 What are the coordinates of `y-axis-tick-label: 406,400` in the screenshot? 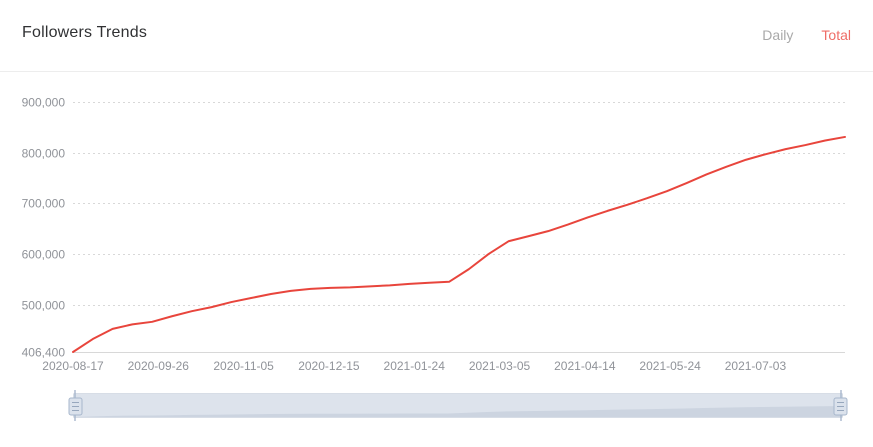 It's located at (44, 353).